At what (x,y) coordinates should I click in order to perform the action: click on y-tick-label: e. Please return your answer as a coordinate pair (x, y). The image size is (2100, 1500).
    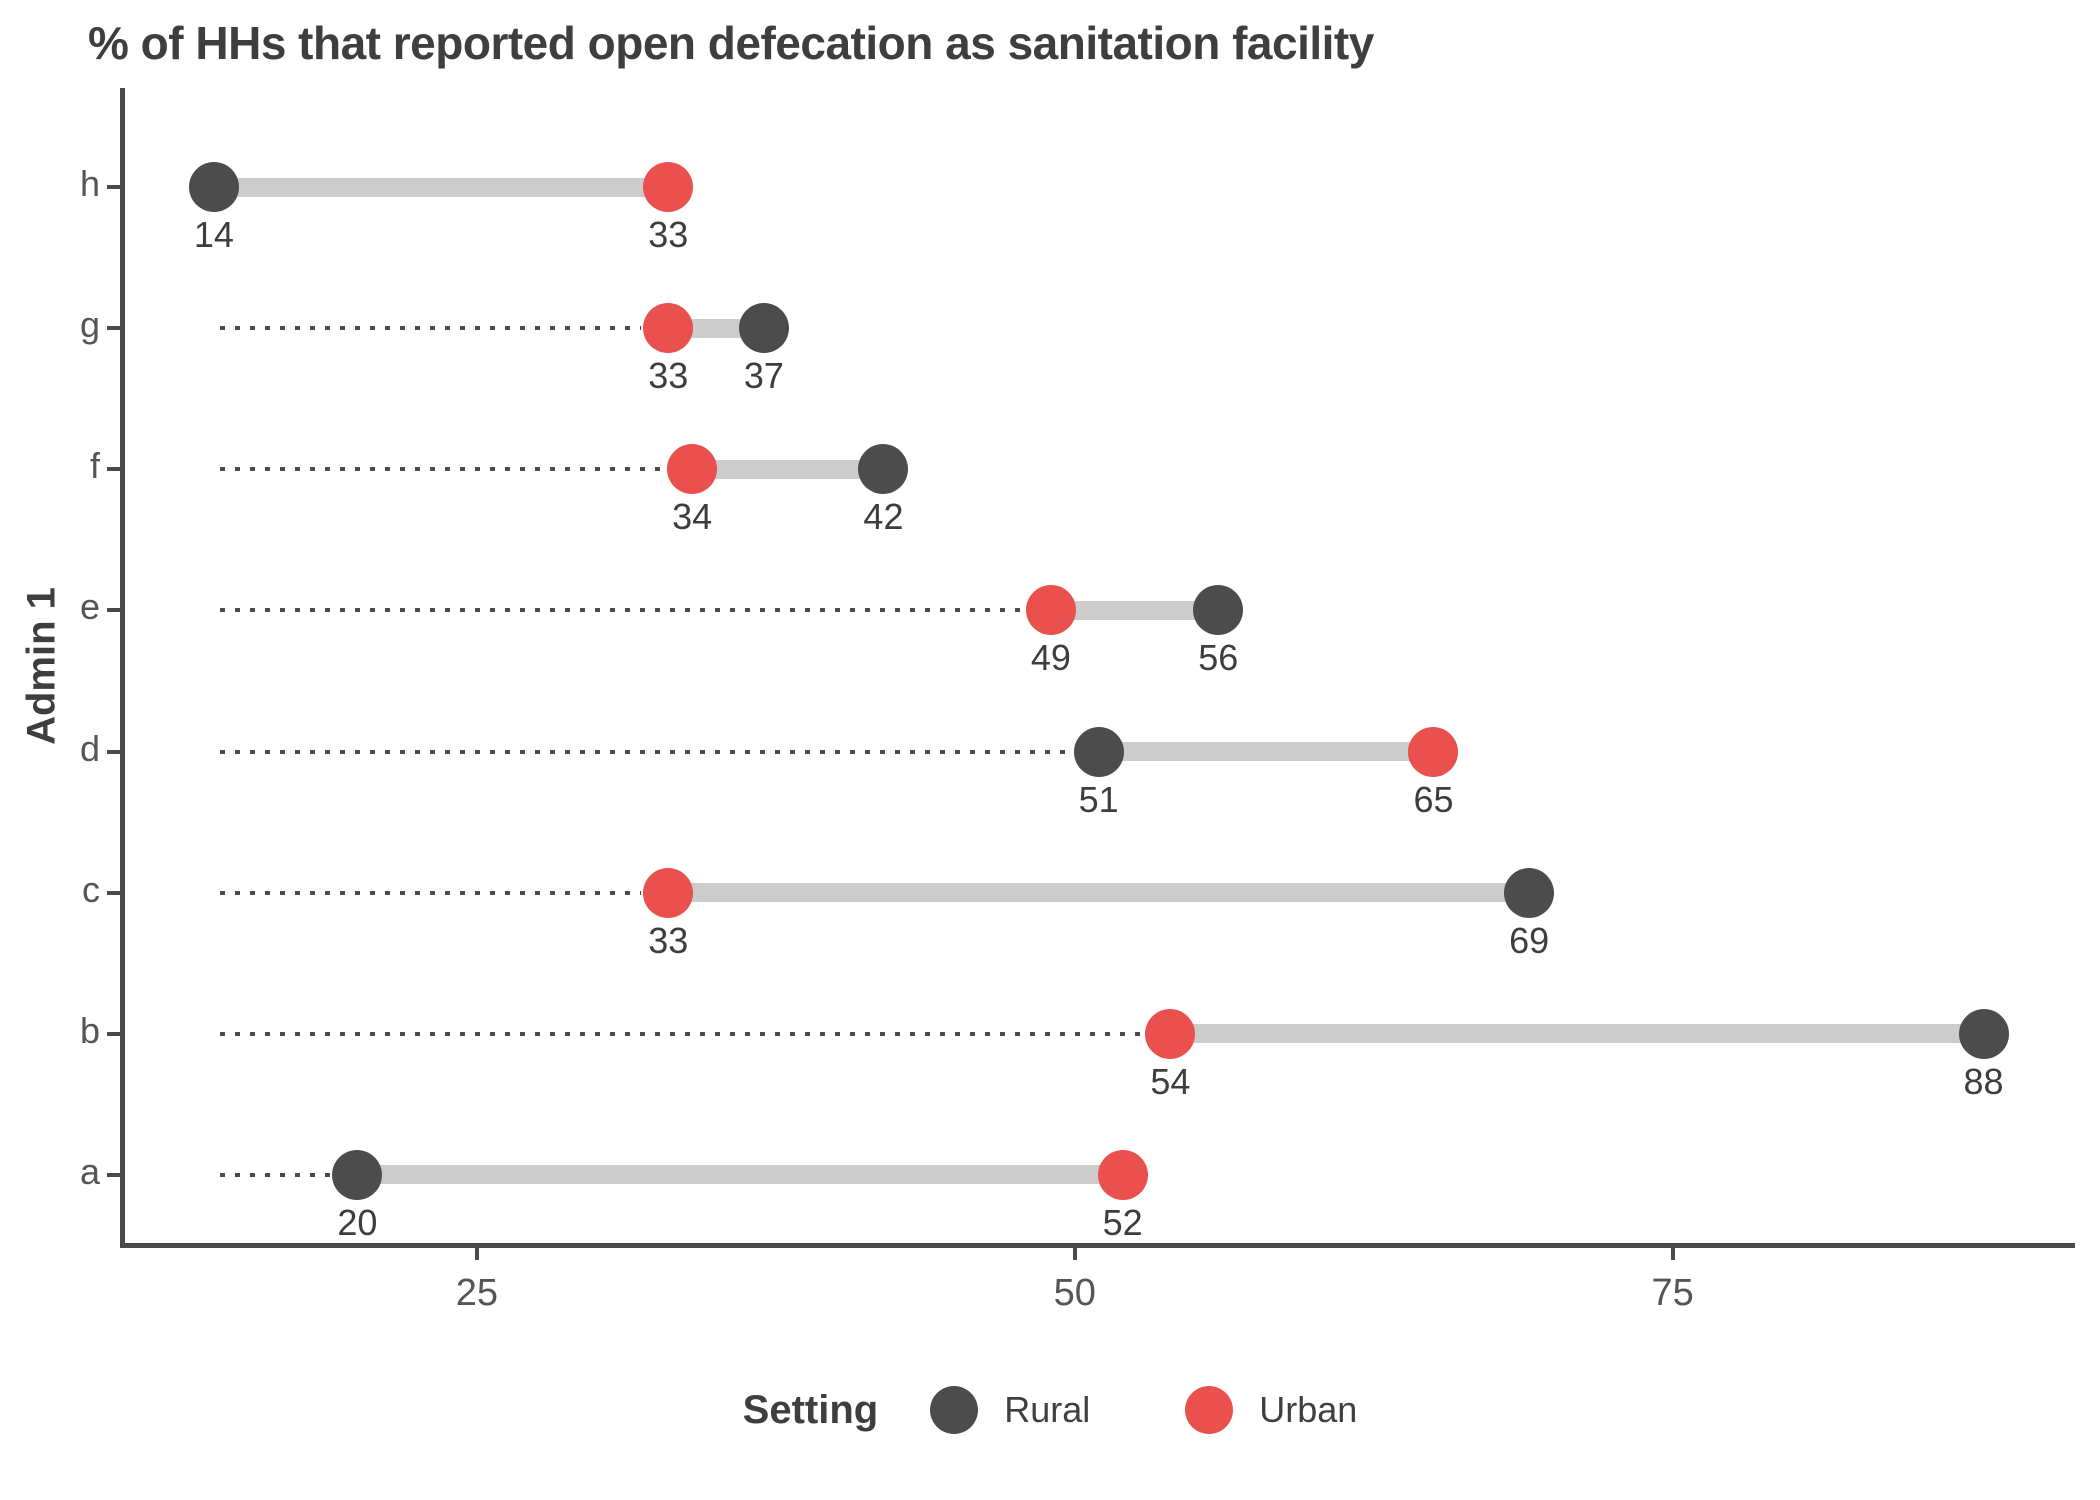
    Looking at the image, I should click on (89, 607).